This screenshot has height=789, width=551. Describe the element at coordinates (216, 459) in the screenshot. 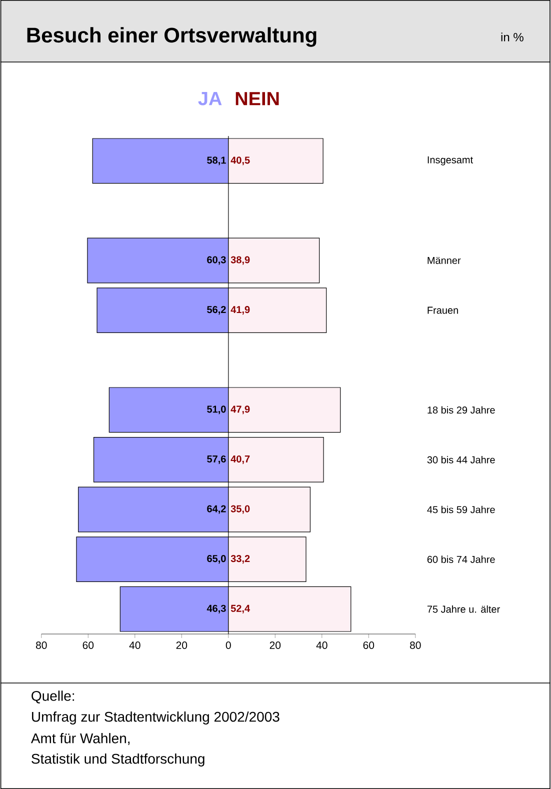

I see `data-label: 57,6` at that location.